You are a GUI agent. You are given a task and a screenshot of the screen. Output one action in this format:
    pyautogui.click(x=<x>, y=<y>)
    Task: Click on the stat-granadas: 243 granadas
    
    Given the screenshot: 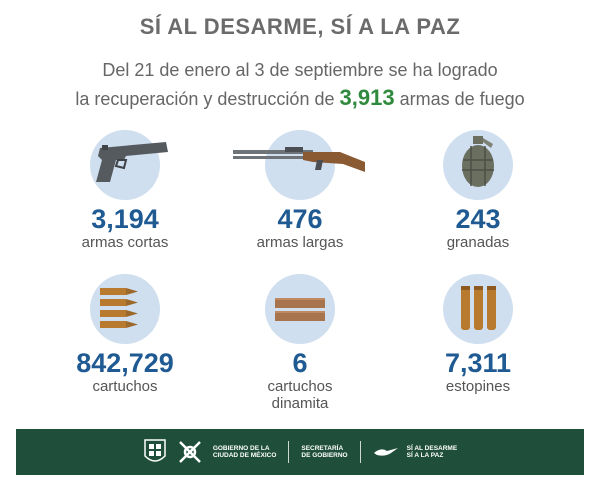 What is the action you would take?
    pyautogui.click(x=478, y=190)
    